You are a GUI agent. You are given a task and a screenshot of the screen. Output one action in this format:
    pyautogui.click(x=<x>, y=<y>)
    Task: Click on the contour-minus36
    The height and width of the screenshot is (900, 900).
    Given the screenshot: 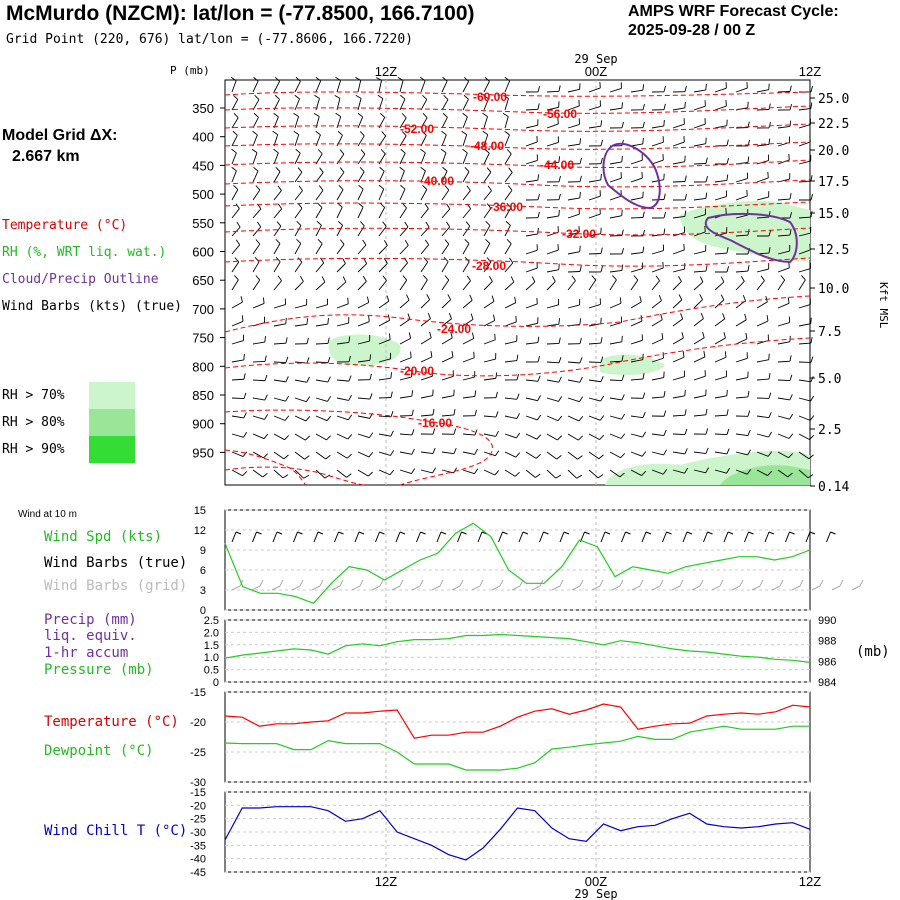 What is the action you would take?
    pyautogui.click(x=517, y=205)
    